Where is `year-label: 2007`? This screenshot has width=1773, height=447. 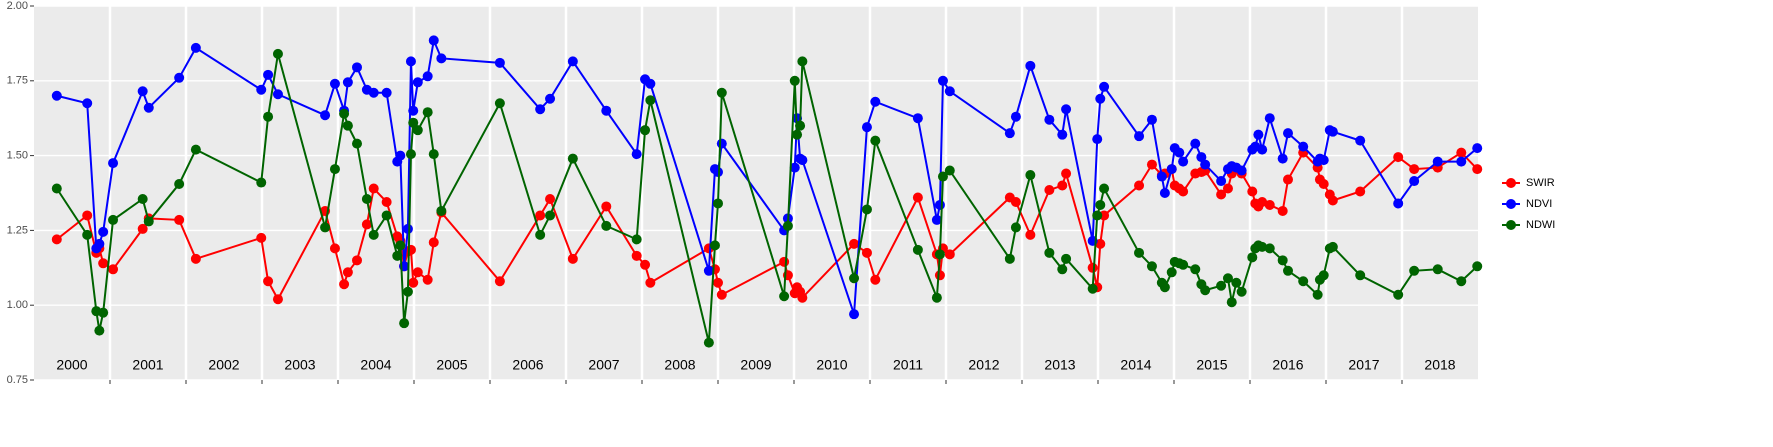
year-label: 2007 is located at coordinates (603, 365).